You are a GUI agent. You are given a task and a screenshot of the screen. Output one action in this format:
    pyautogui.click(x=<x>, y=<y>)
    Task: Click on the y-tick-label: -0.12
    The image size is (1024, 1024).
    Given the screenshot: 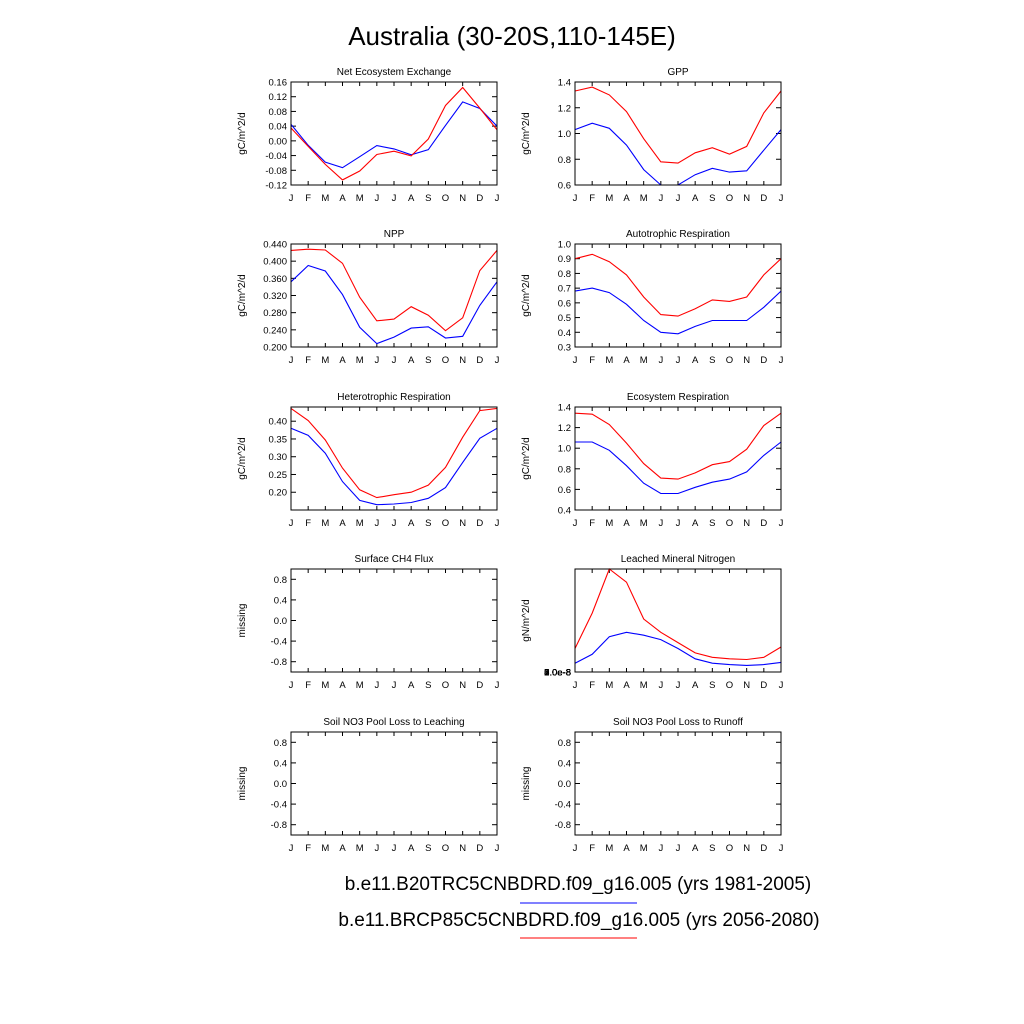 What is the action you would take?
    pyautogui.click(x=276, y=186)
    